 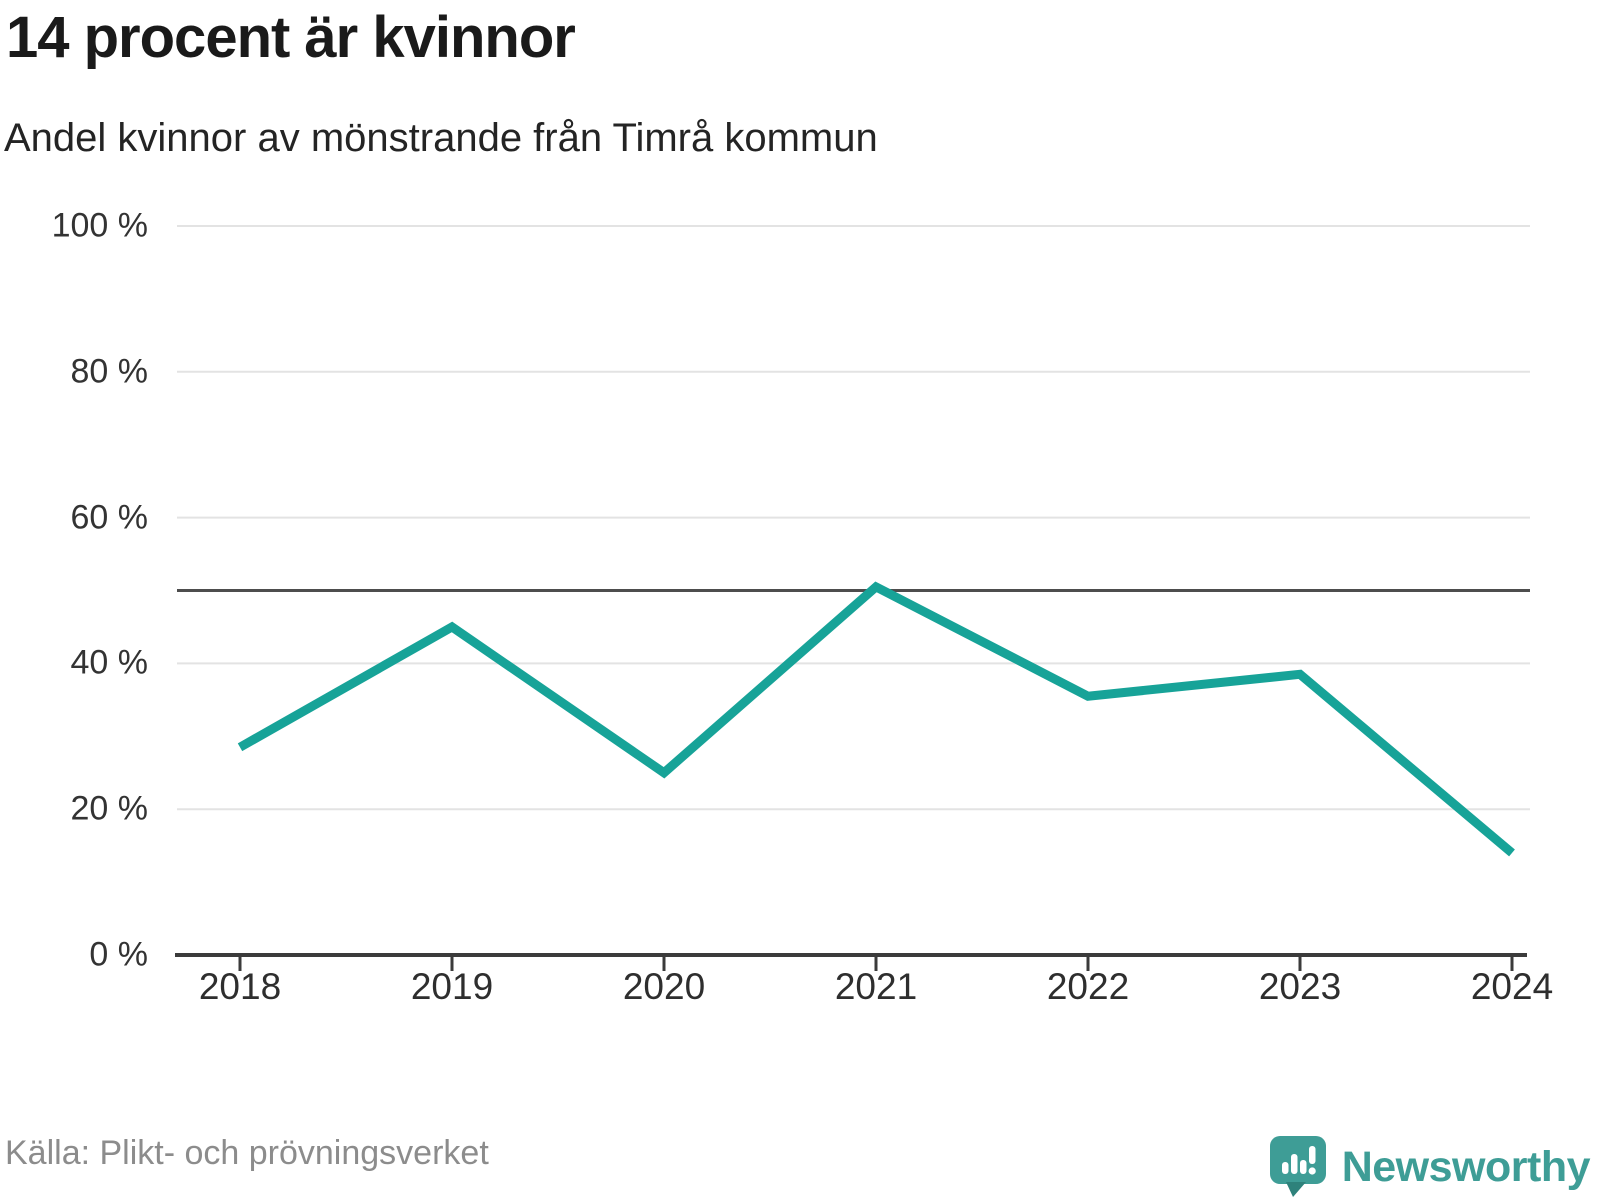 What do you see at coordinates (1088, 986) in the screenshot?
I see `x-tick-label-2022: 2022` at bounding box center [1088, 986].